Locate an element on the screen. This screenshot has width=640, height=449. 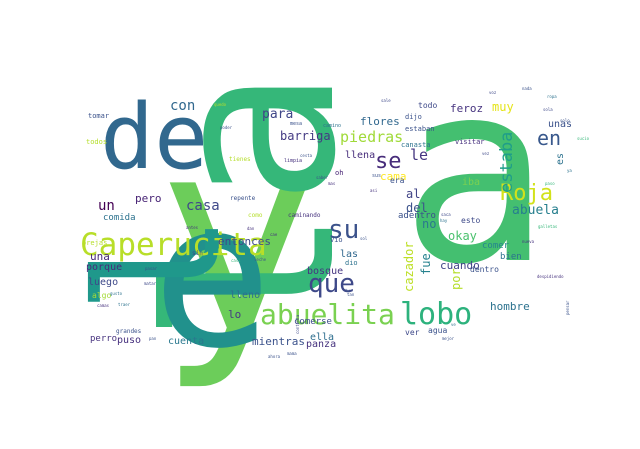
word-canasta: canasta is located at coordinates (416, 145).